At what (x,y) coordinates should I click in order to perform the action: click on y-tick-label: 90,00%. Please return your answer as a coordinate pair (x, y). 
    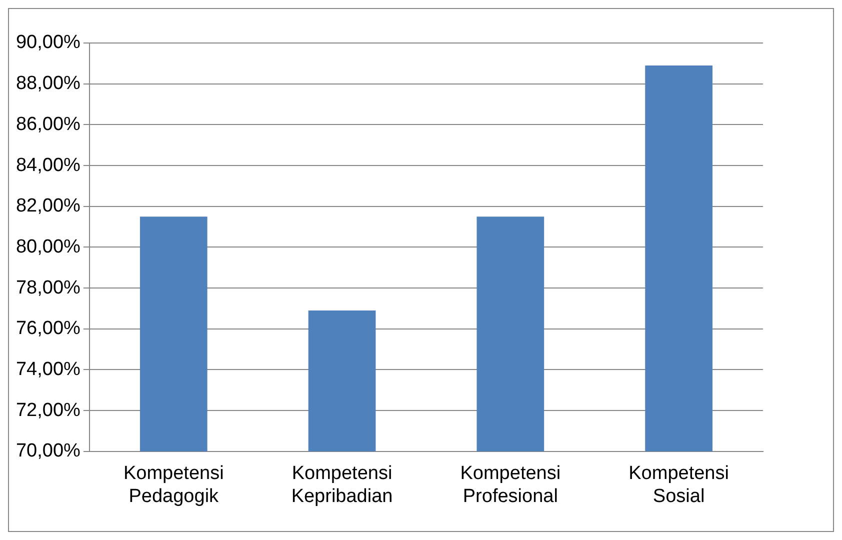
    Looking at the image, I should click on (48, 43).